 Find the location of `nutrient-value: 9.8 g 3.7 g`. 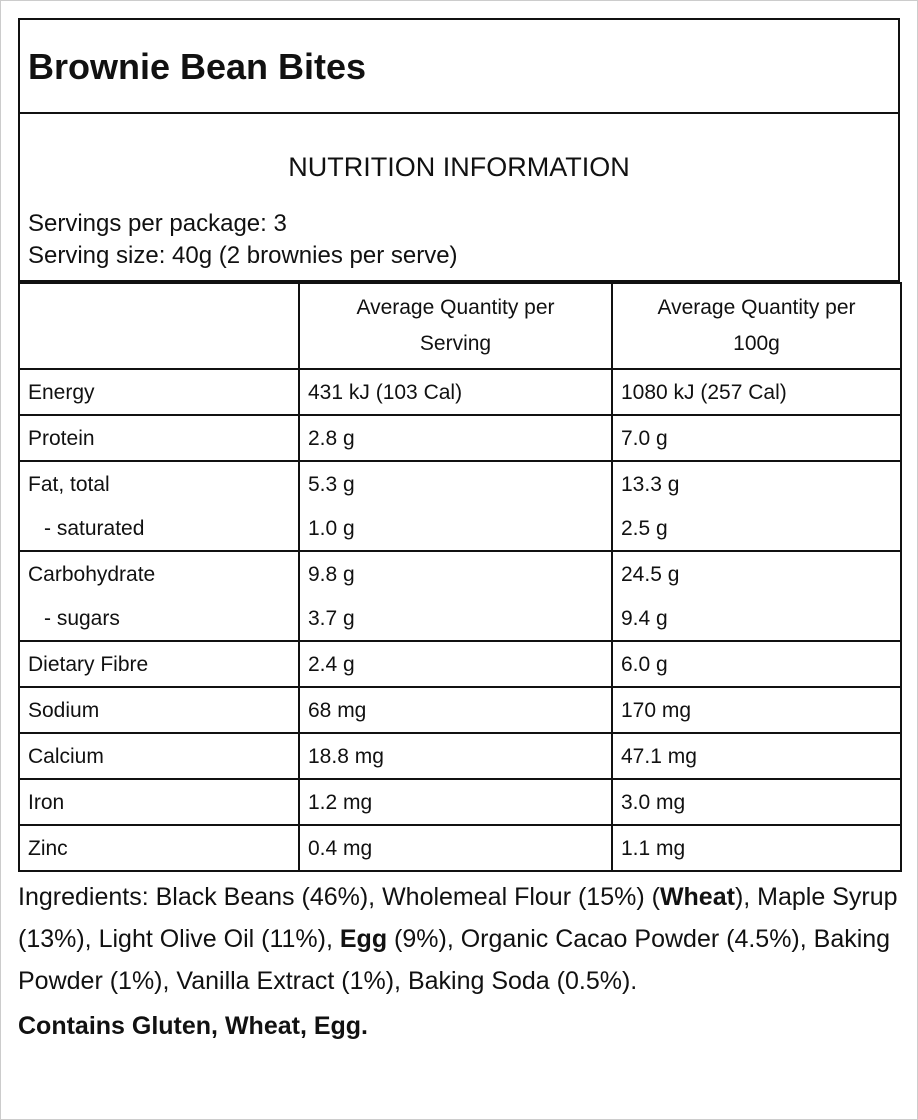

nutrient-value: 9.8 g 3.7 g is located at coordinates (455, 596).